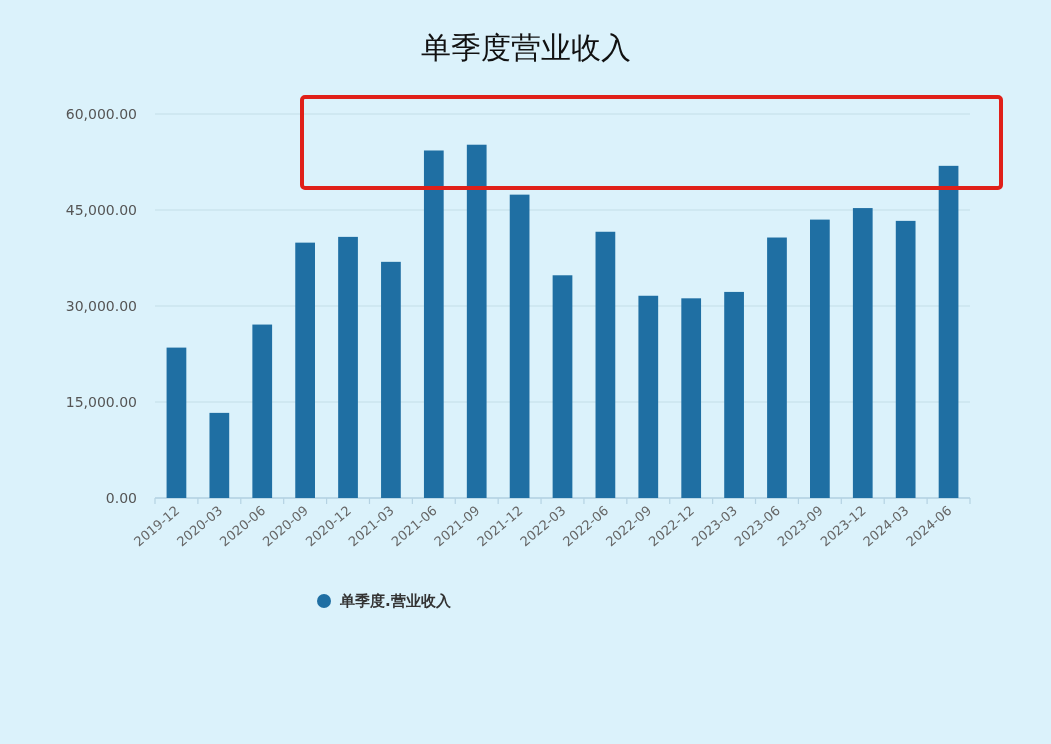 This screenshot has width=1051, height=744. I want to click on y-tick-label: 60,000.00, so click(101, 114).